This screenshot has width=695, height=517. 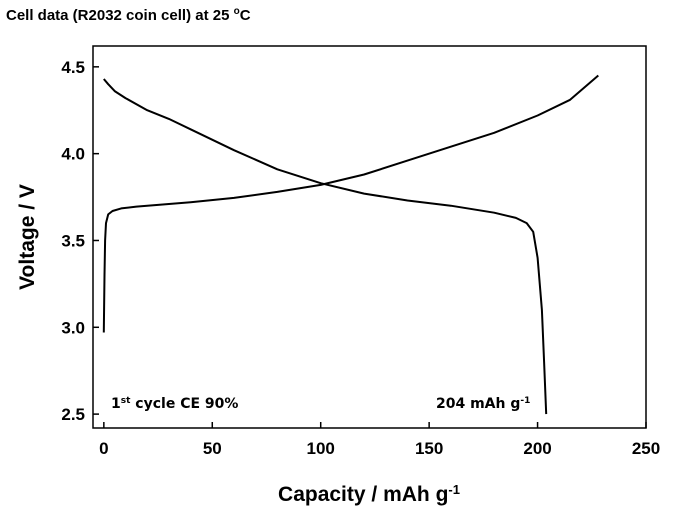 What do you see at coordinates (73, 240) in the screenshot?
I see `y-tick-label: 3.5` at bounding box center [73, 240].